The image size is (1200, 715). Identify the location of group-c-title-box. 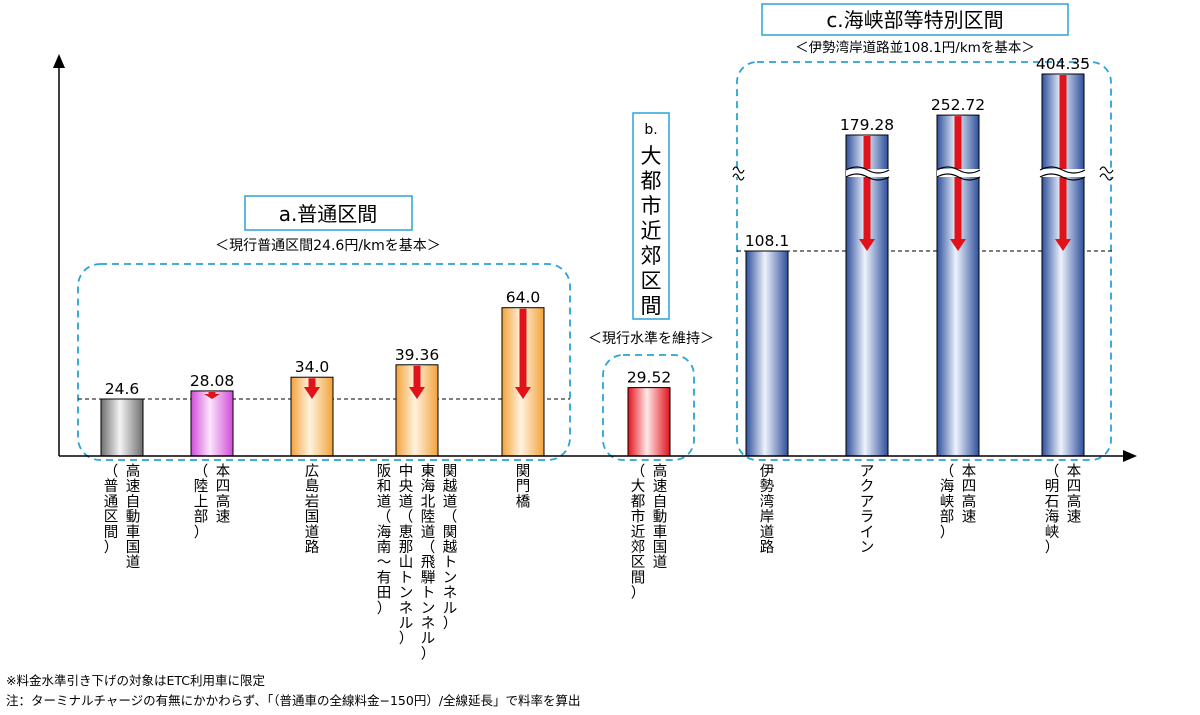
(915, 19).